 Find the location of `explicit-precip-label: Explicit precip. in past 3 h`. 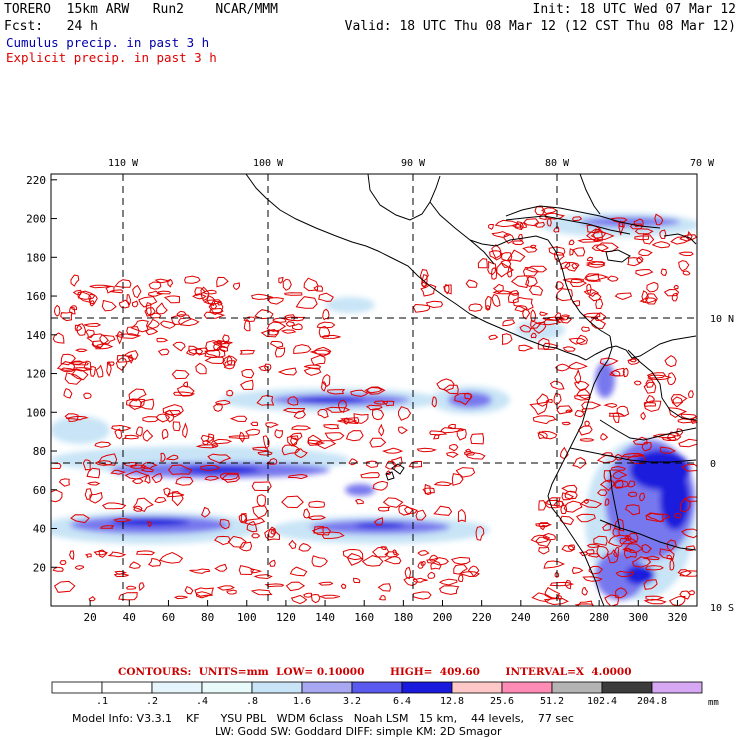

explicit-precip-label: Explicit precip. in past 3 h is located at coordinates (111, 57).